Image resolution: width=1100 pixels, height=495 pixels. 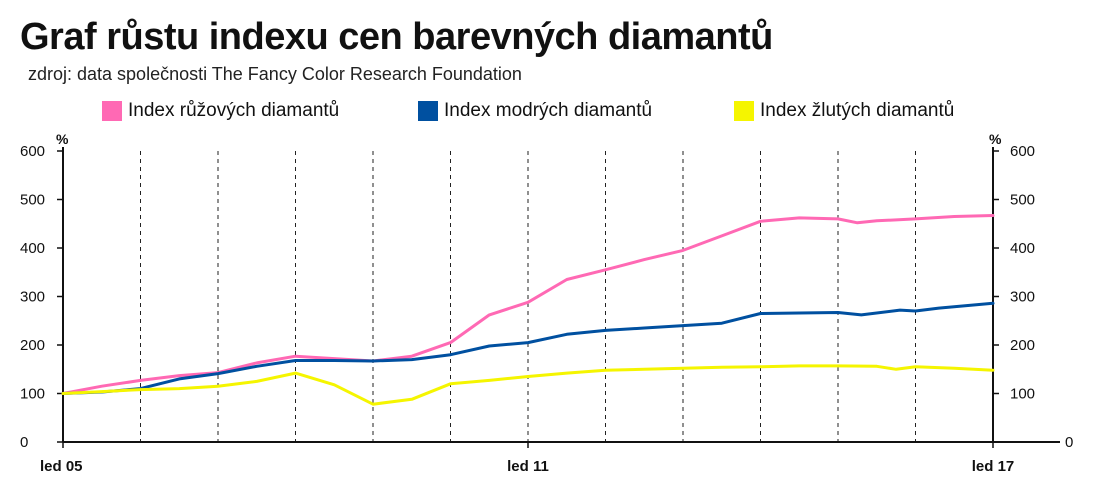 What do you see at coordinates (1022, 297) in the screenshot?
I see `y-tick-label-right: 300` at bounding box center [1022, 297].